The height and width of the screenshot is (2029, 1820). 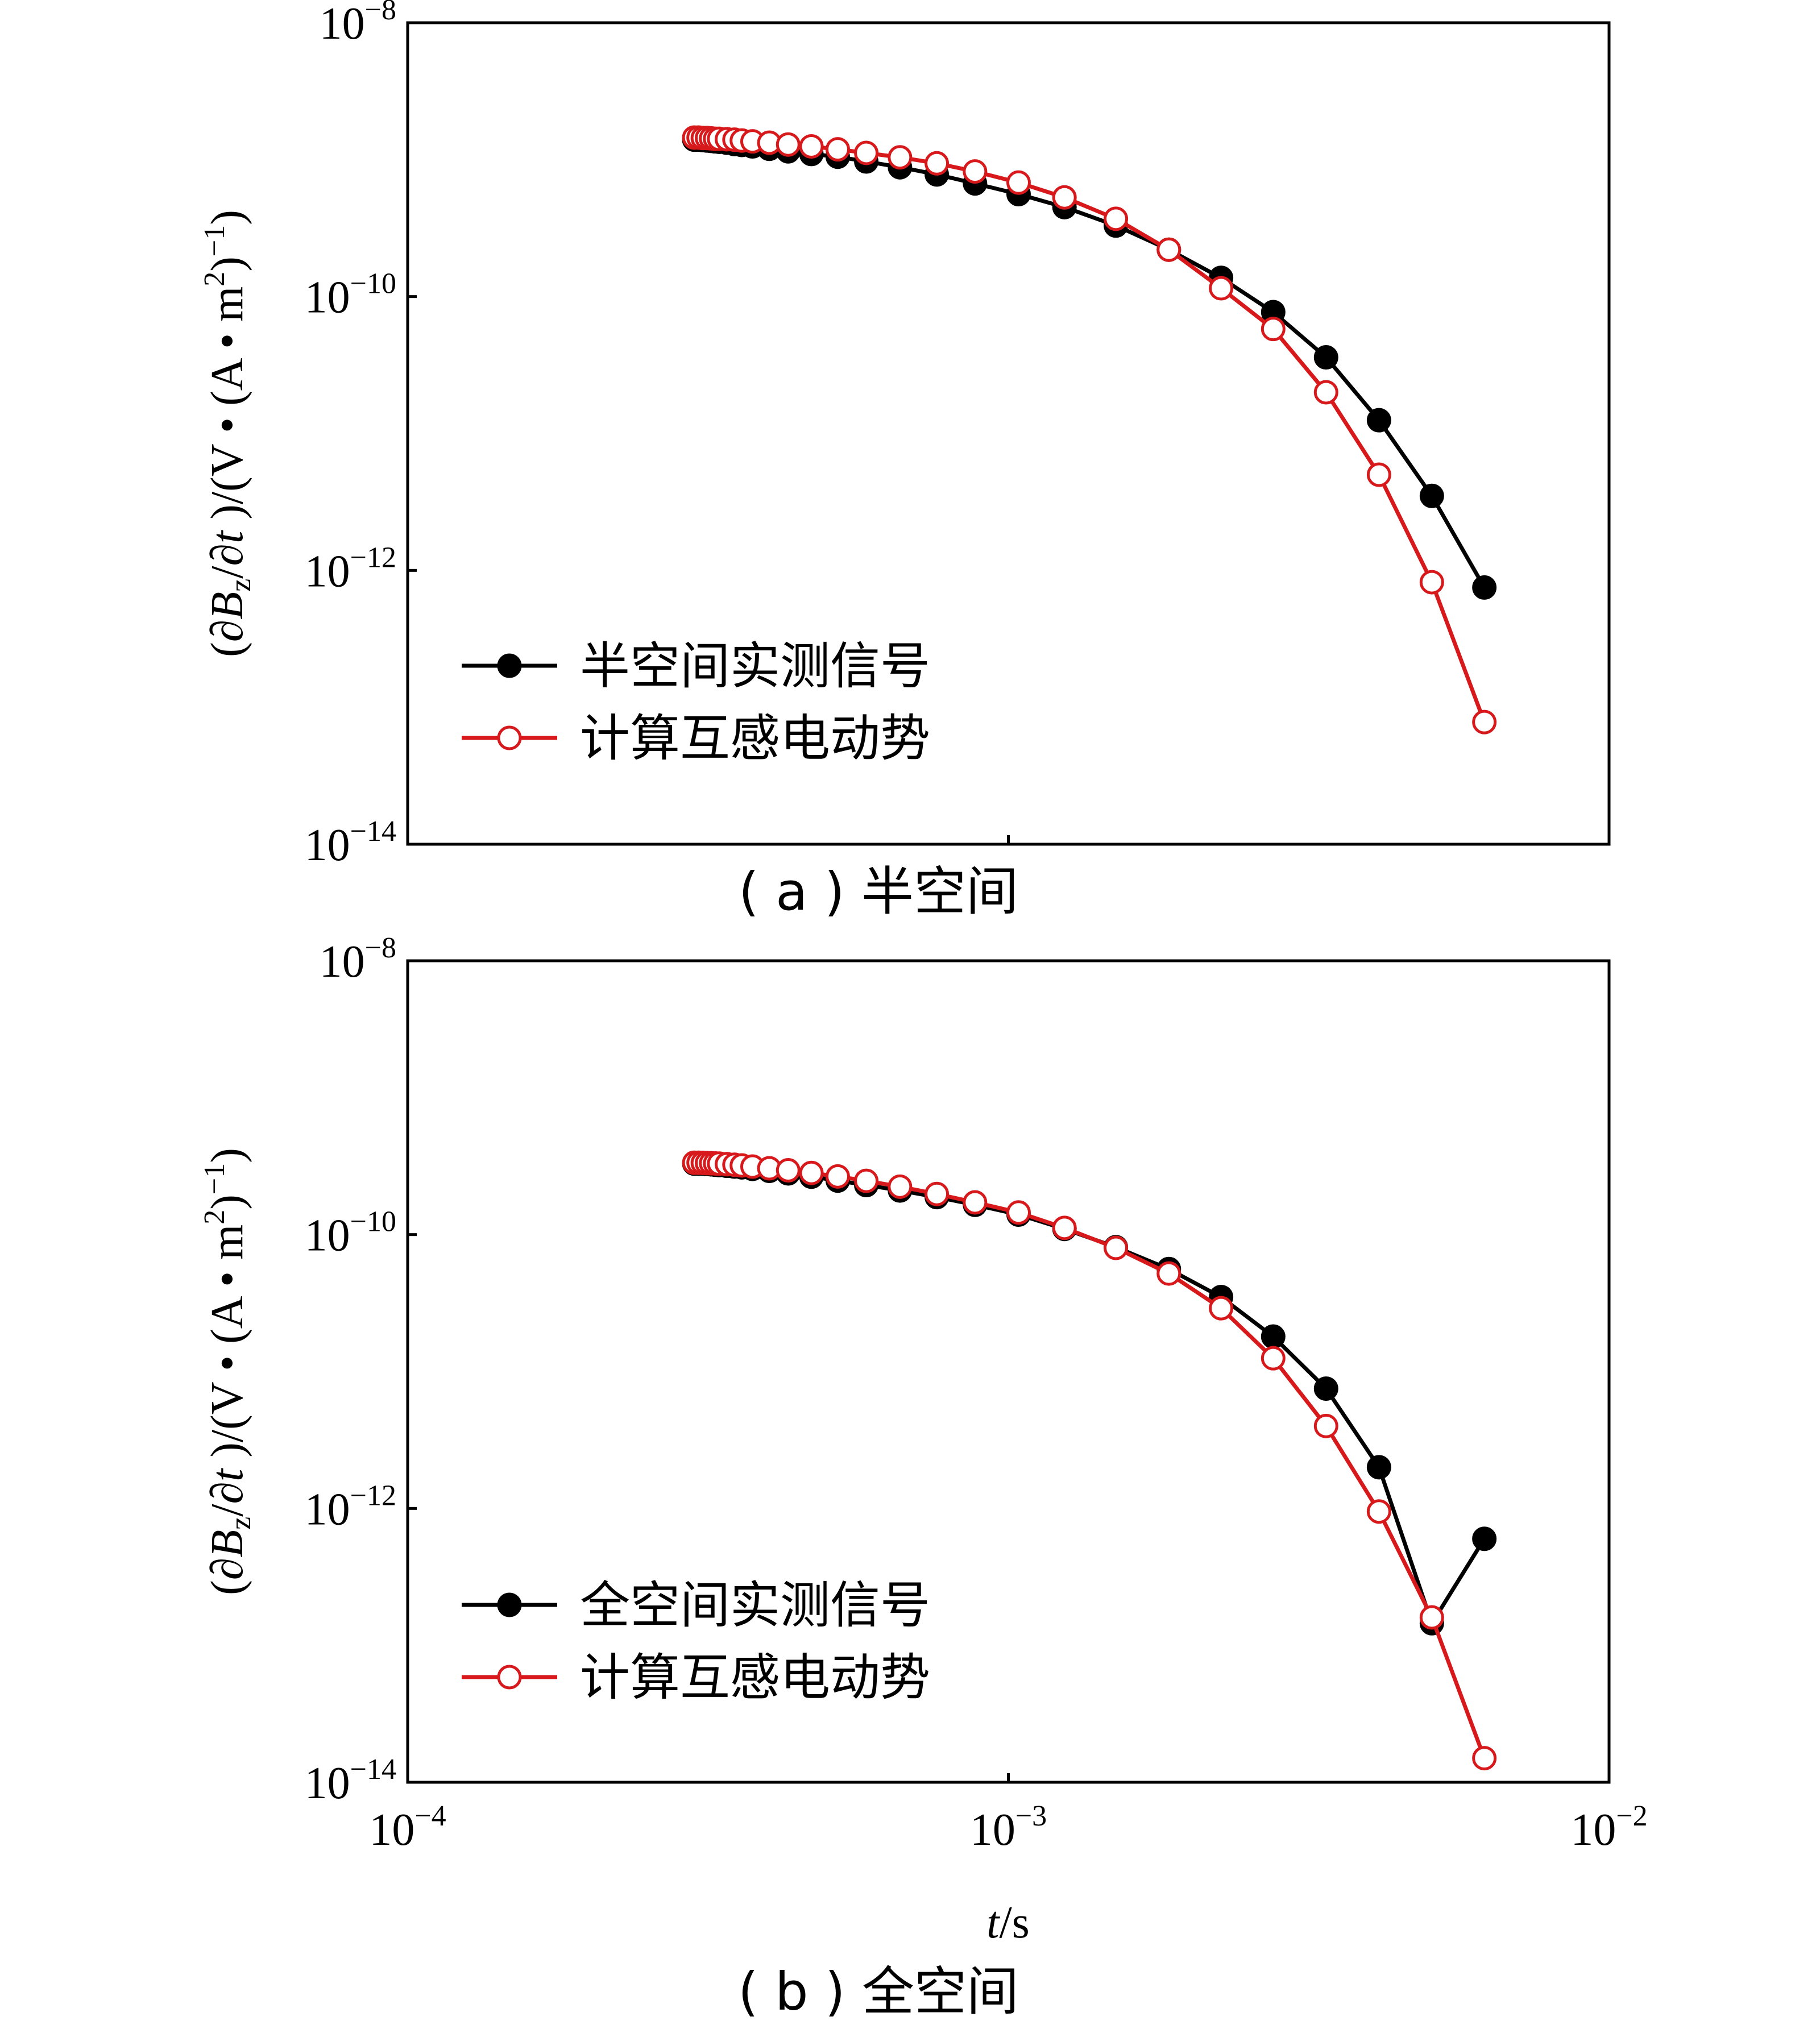 What do you see at coordinates (214, 1178) in the screenshot?
I see `ylabel-inv: −1` at bounding box center [214, 1178].